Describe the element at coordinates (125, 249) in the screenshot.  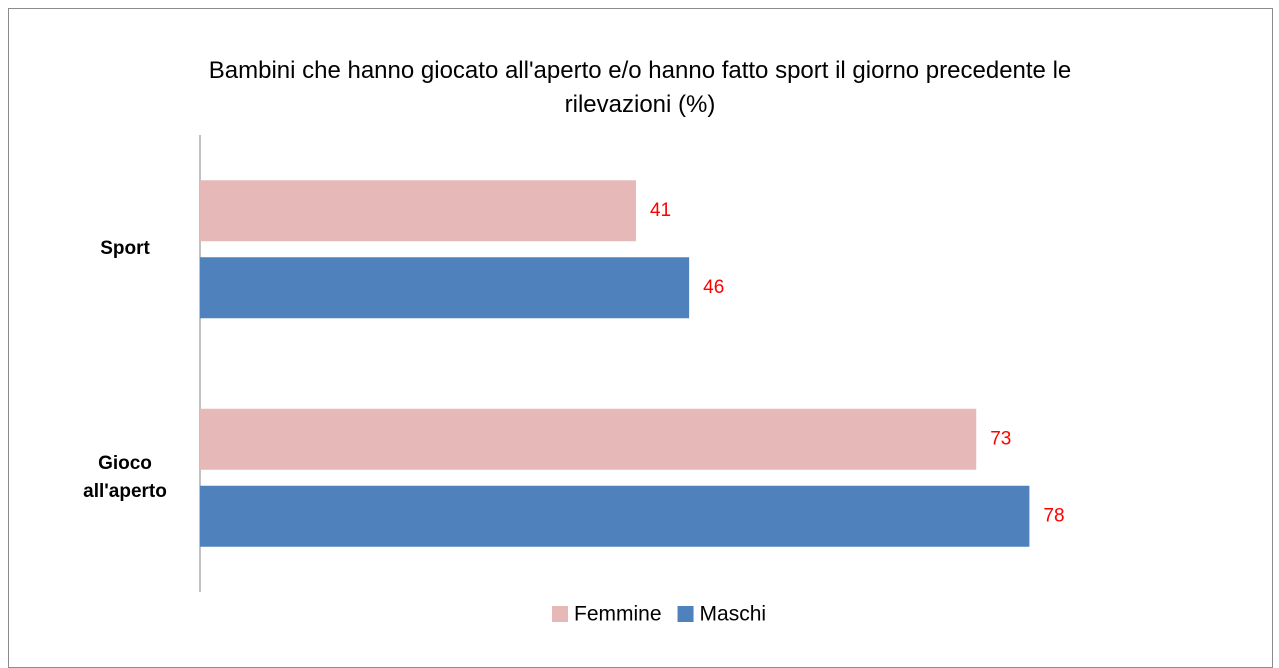
I see `y-tick-label: Sport` at that location.